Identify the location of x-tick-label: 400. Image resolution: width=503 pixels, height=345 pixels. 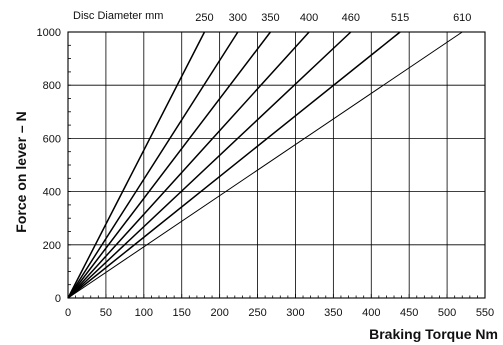
(371, 313).